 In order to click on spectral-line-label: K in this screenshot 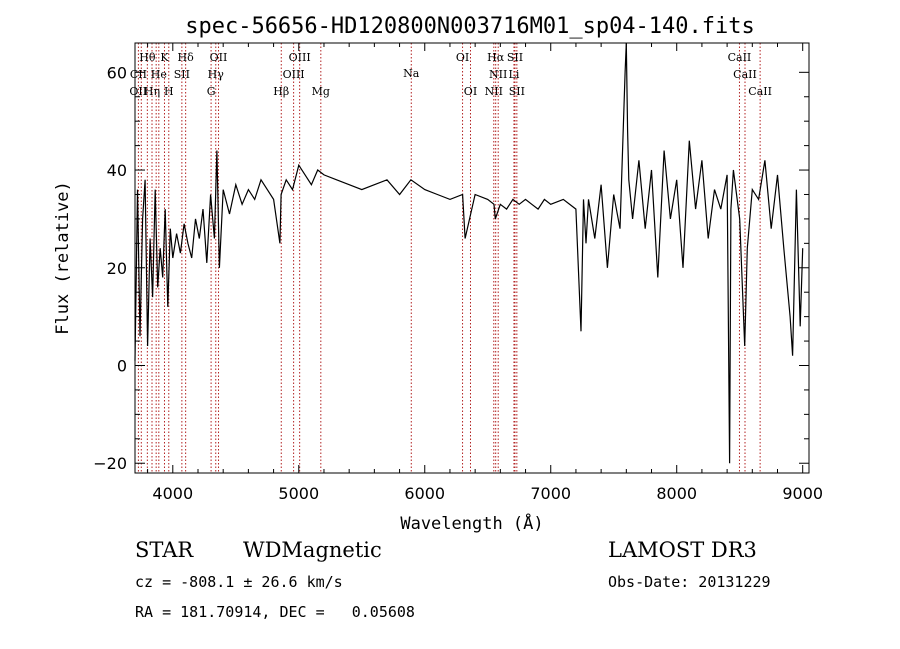, I will do `click(164, 57)`.